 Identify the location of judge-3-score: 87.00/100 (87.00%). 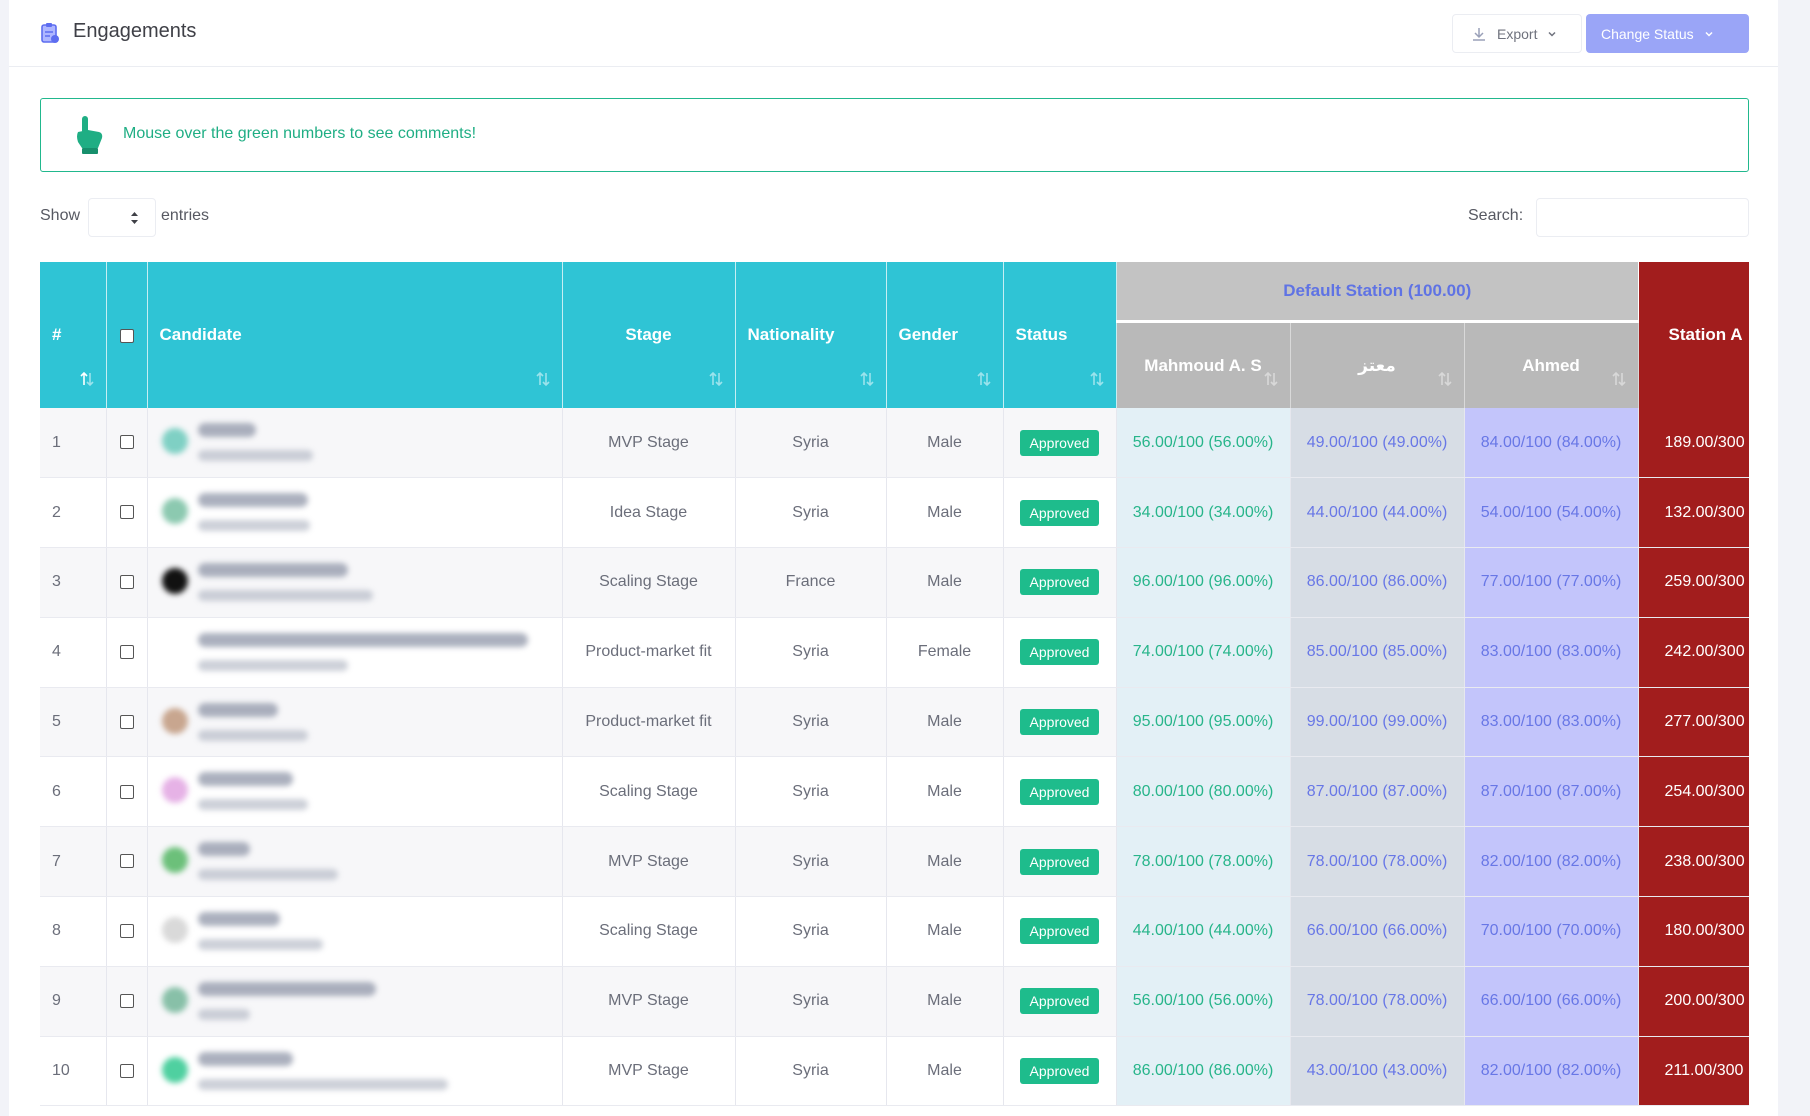
(1551, 792).